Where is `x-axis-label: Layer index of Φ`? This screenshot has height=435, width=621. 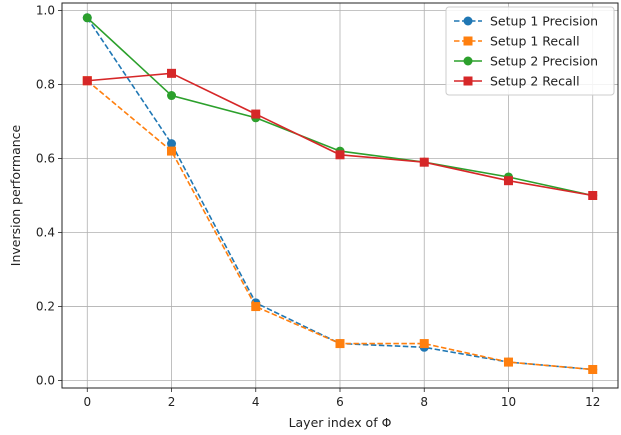 x-axis-label: Layer index of Φ is located at coordinates (340, 422).